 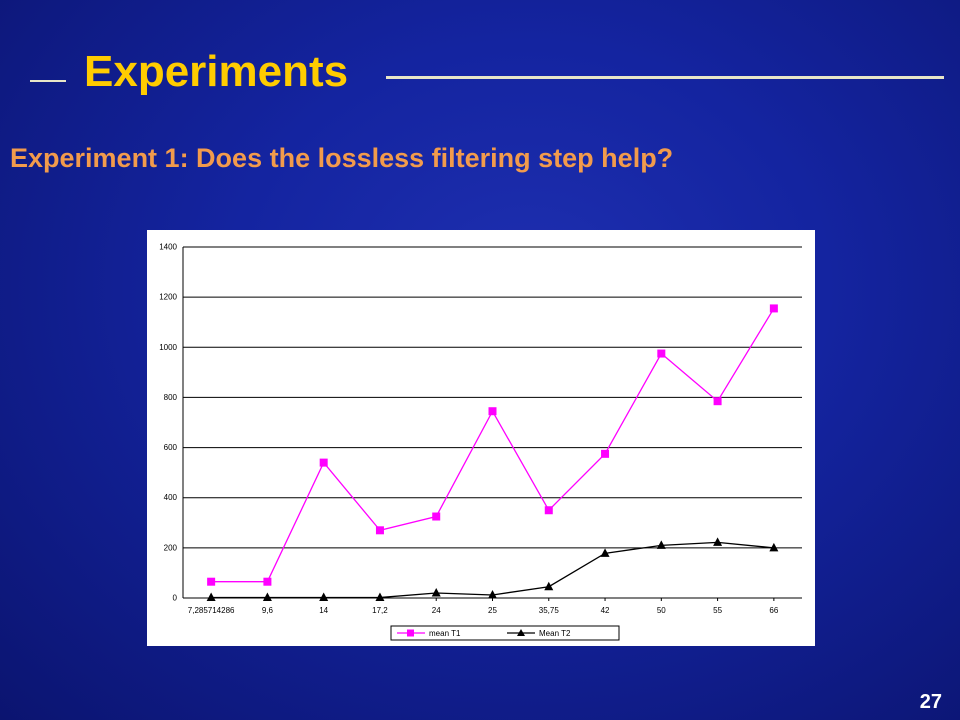 What do you see at coordinates (410, 633) in the screenshot?
I see `legend-marker-square` at bounding box center [410, 633].